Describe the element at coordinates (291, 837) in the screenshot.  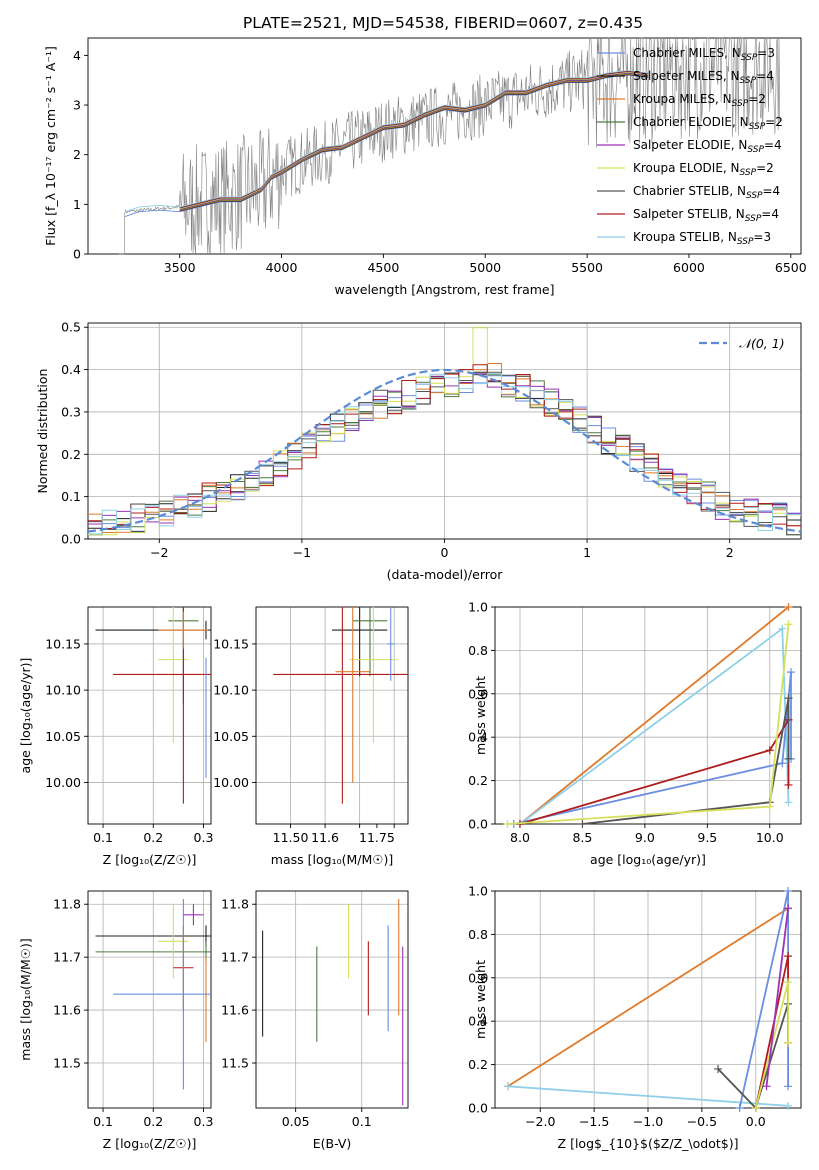
I see `x-tick-label: 11.50` at that location.